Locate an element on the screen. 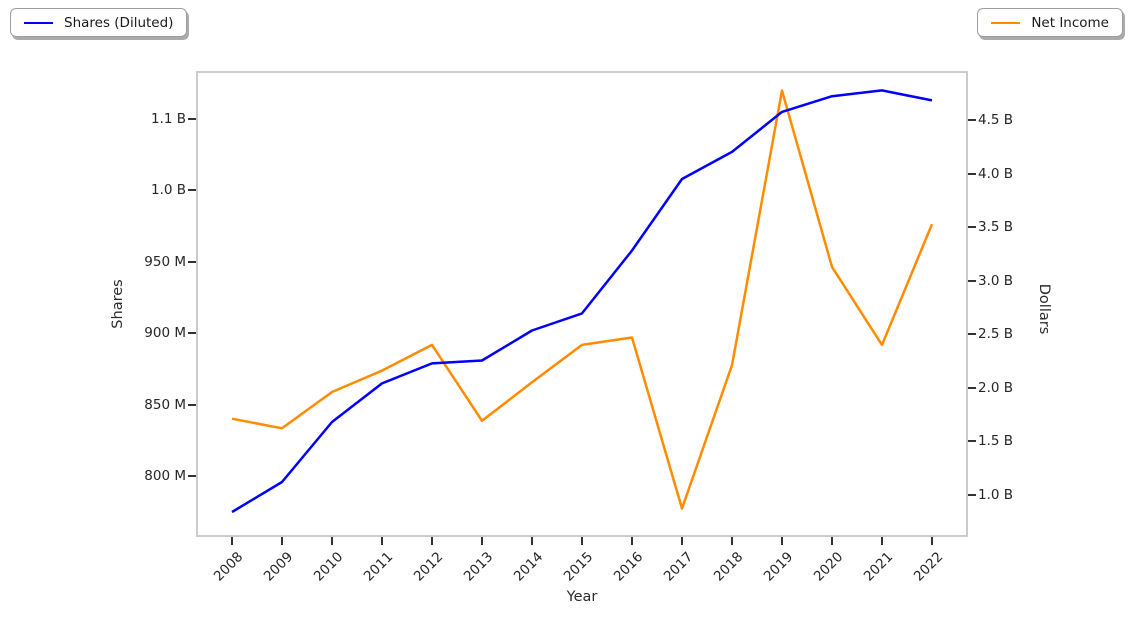 The width and height of the screenshot is (1132, 618). x-tick-label: 2008 is located at coordinates (228, 567).